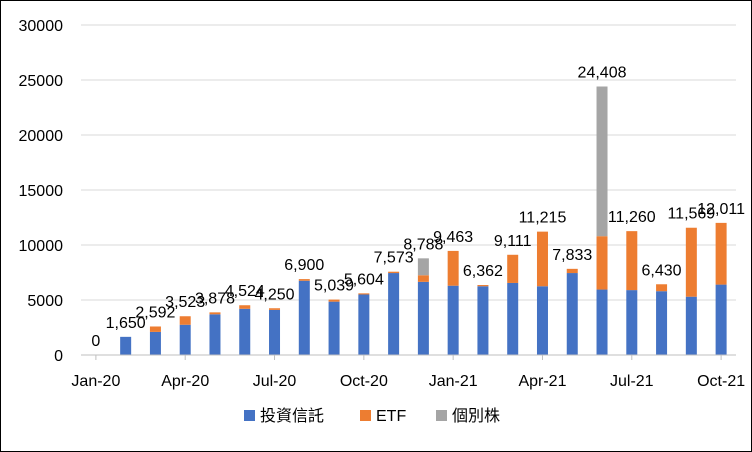 This screenshot has height=452, width=752. What do you see at coordinates (304, 265) in the screenshot?
I see `data-label: 6,900` at bounding box center [304, 265].